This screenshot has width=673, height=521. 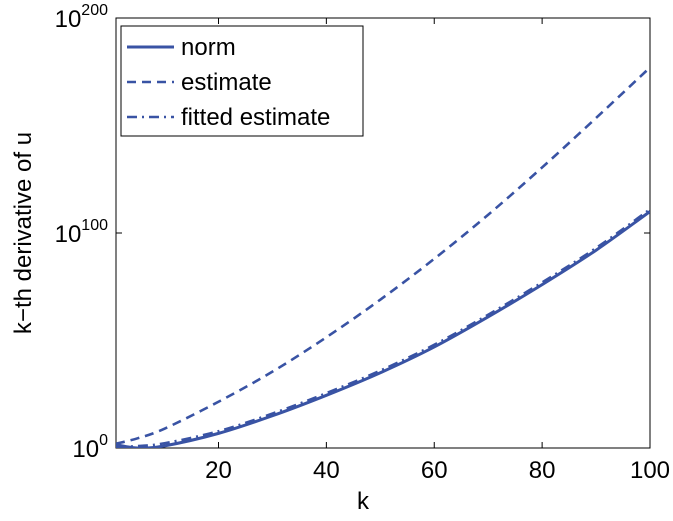 I want to click on legend-label: fitted estimate, so click(x=255, y=117).